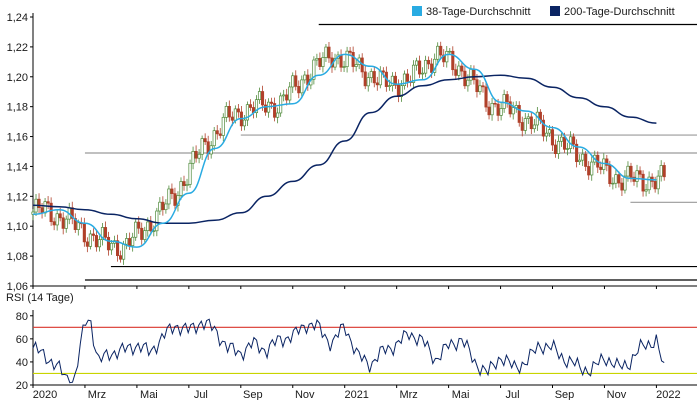 This screenshot has width=700, height=400. Describe the element at coordinates (668, 394) in the screenshot. I see `x-tick-label: 2022` at that location.